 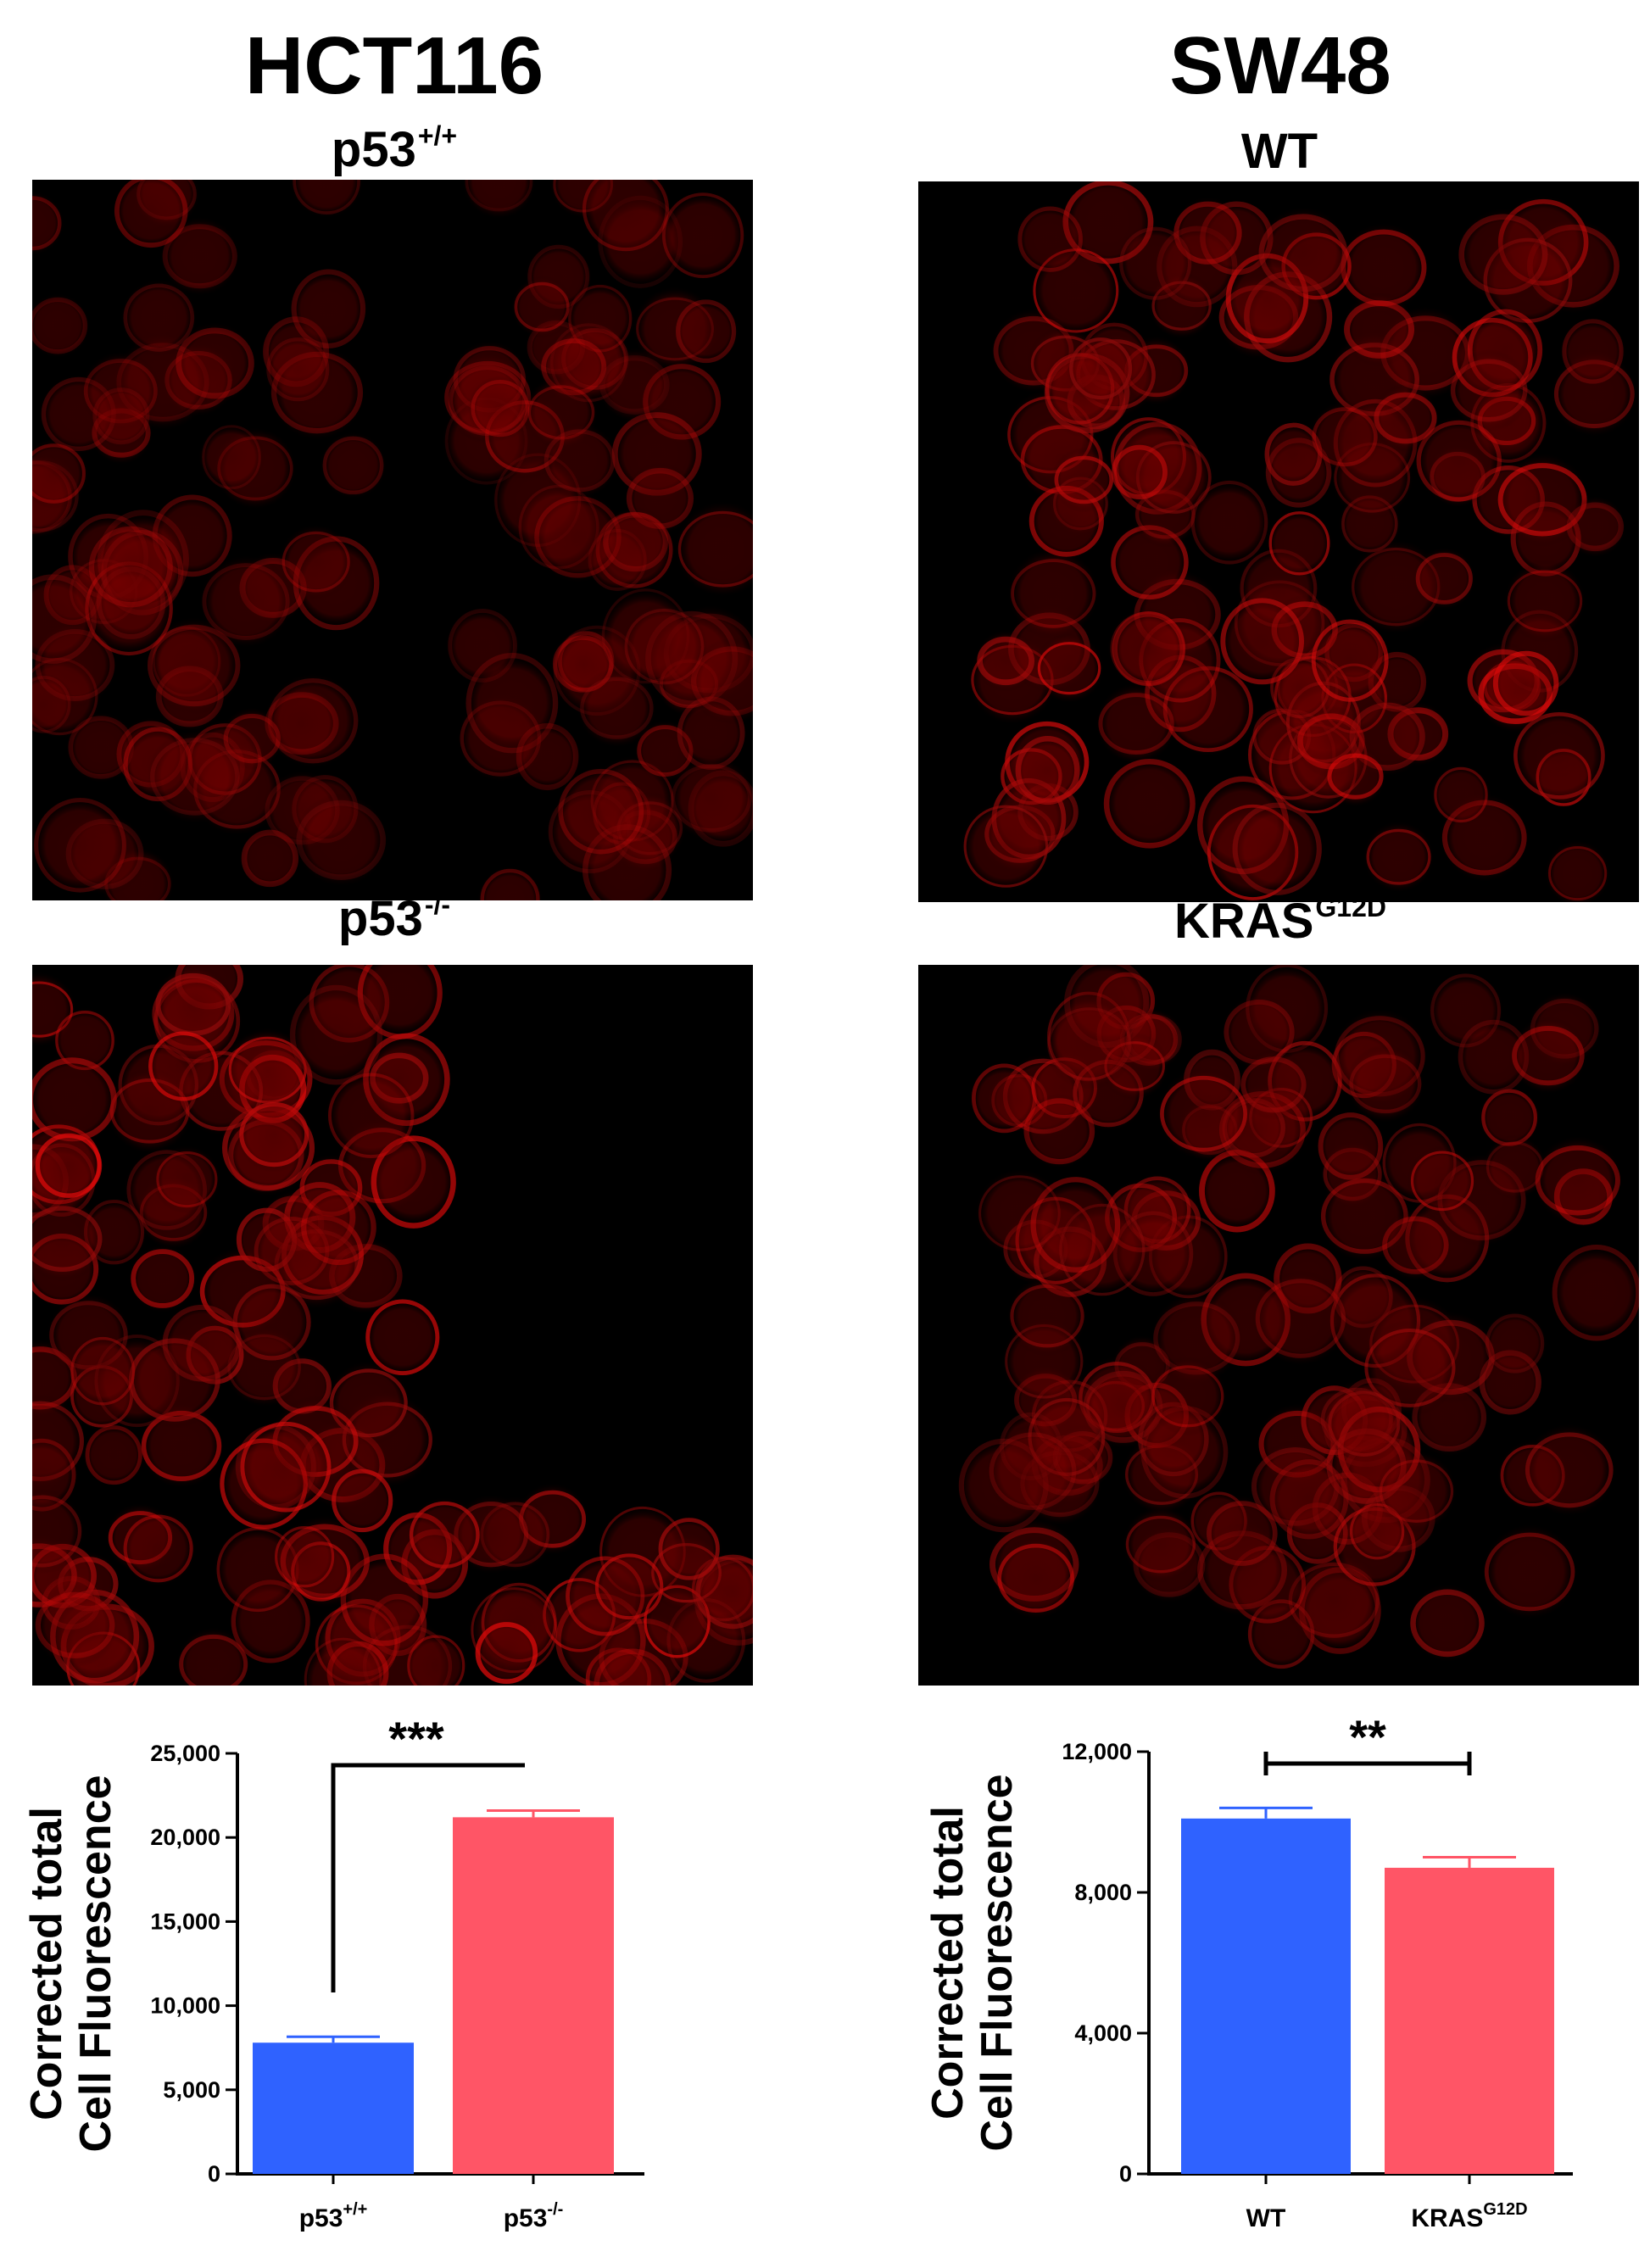 What do you see at coordinates (192, 2090) in the screenshot?
I see `y-tick-label: 5,000` at bounding box center [192, 2090].